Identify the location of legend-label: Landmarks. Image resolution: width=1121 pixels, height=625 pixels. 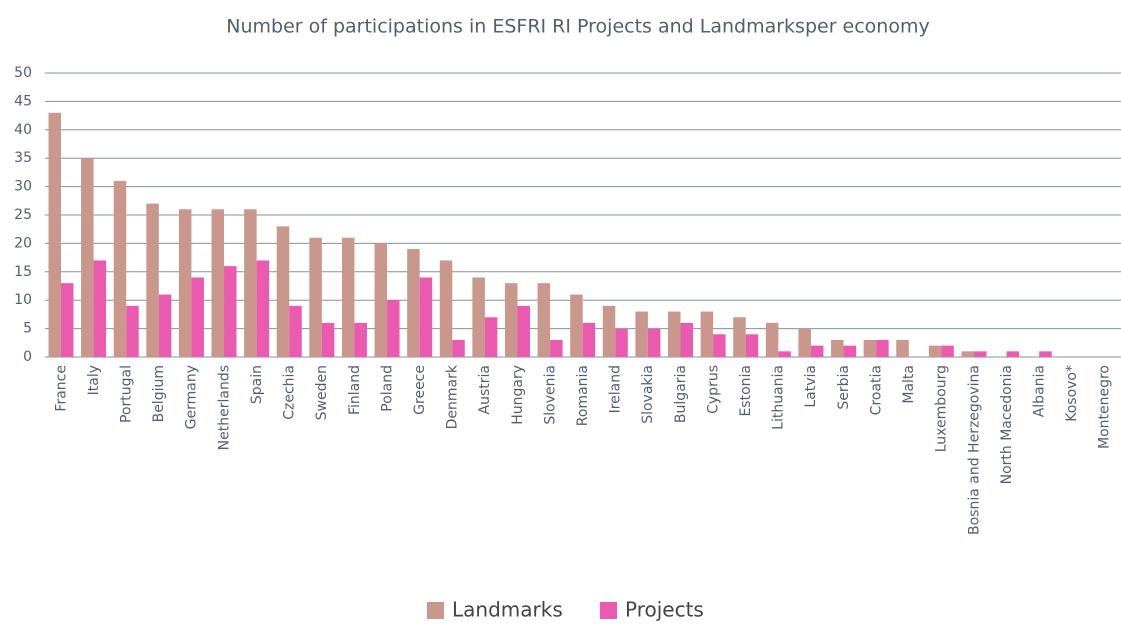
(507, 610).